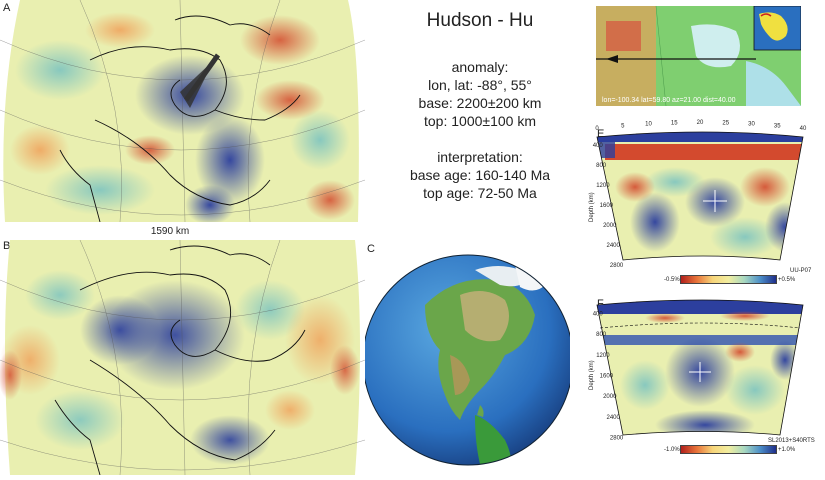 Image resolution: width=825 pixels, height=480 pixels. What do you see at coordinates (480, 121) in the screenshot?
I see `anomaly-top: top: 1000±100 km` at bounding box center [480, 121].